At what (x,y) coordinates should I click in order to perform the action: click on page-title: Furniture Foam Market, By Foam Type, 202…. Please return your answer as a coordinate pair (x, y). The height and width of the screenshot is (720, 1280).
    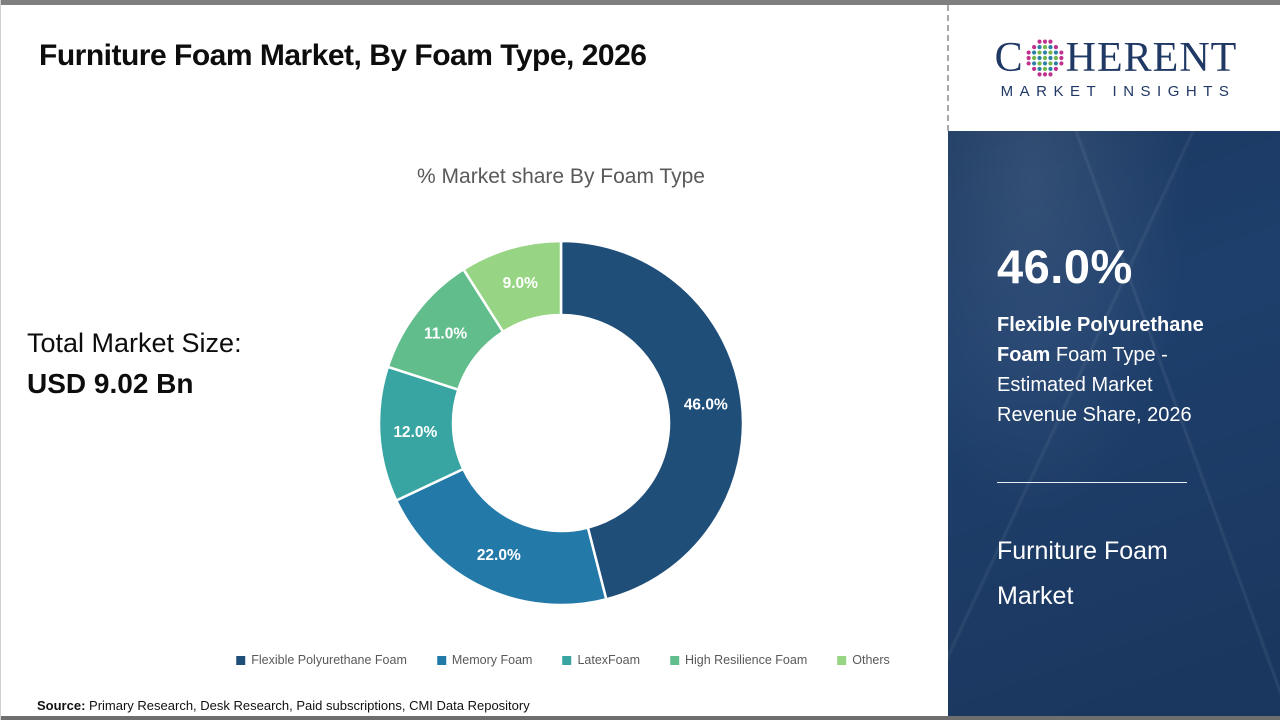
    Looking at the image, I should click on (343, 55).